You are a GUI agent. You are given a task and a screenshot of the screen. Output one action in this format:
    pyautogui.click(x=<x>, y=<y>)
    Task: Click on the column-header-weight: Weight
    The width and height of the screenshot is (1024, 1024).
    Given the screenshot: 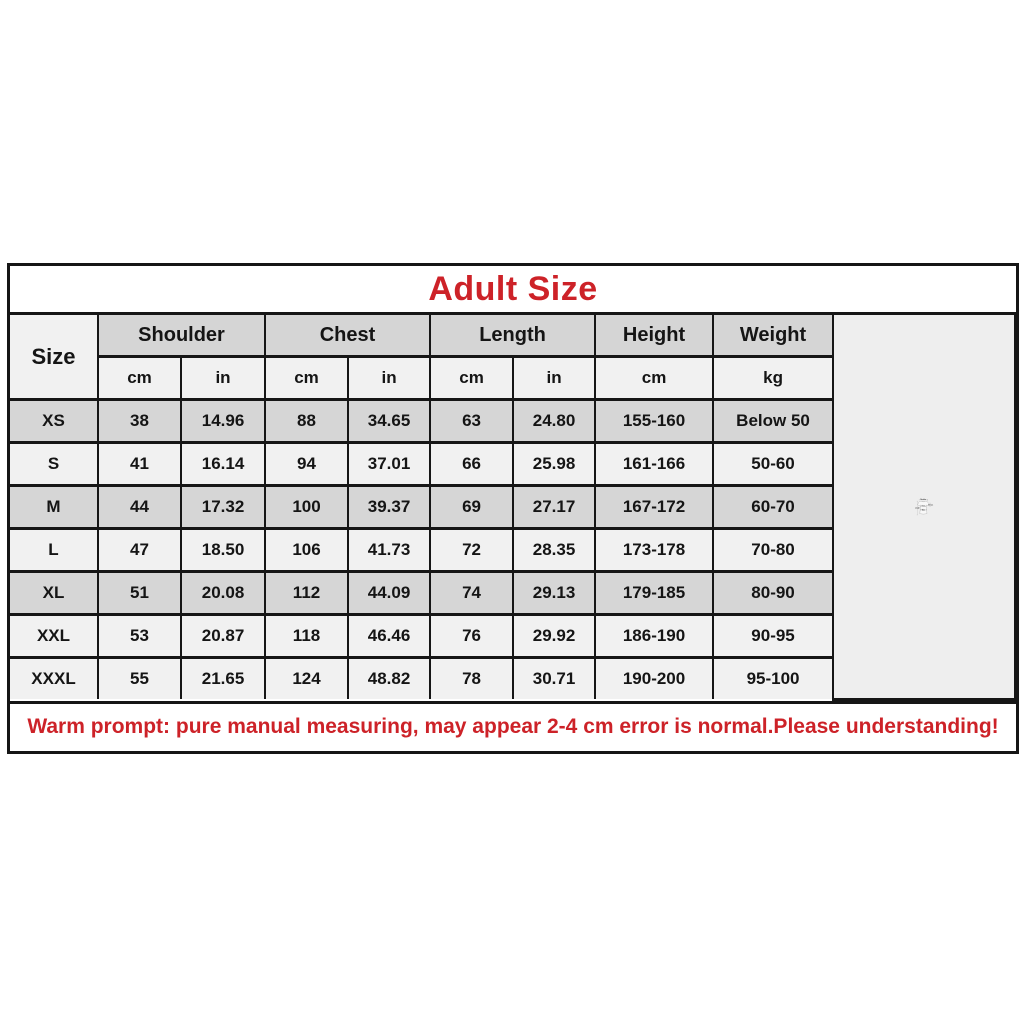 What is the action you would take?
    pyautogui.click(x=773, y=336)
    